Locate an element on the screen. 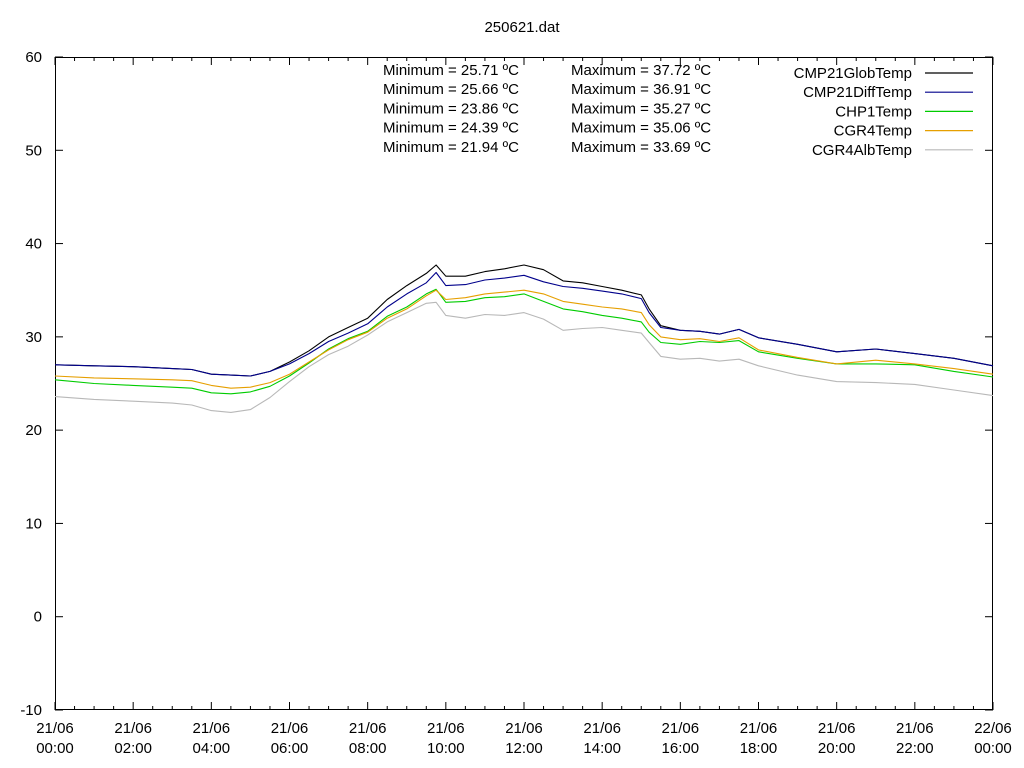 The height and width of the screenshot is (768, 1024). y-tick-label: 50 is located at coordinates (33, 150).